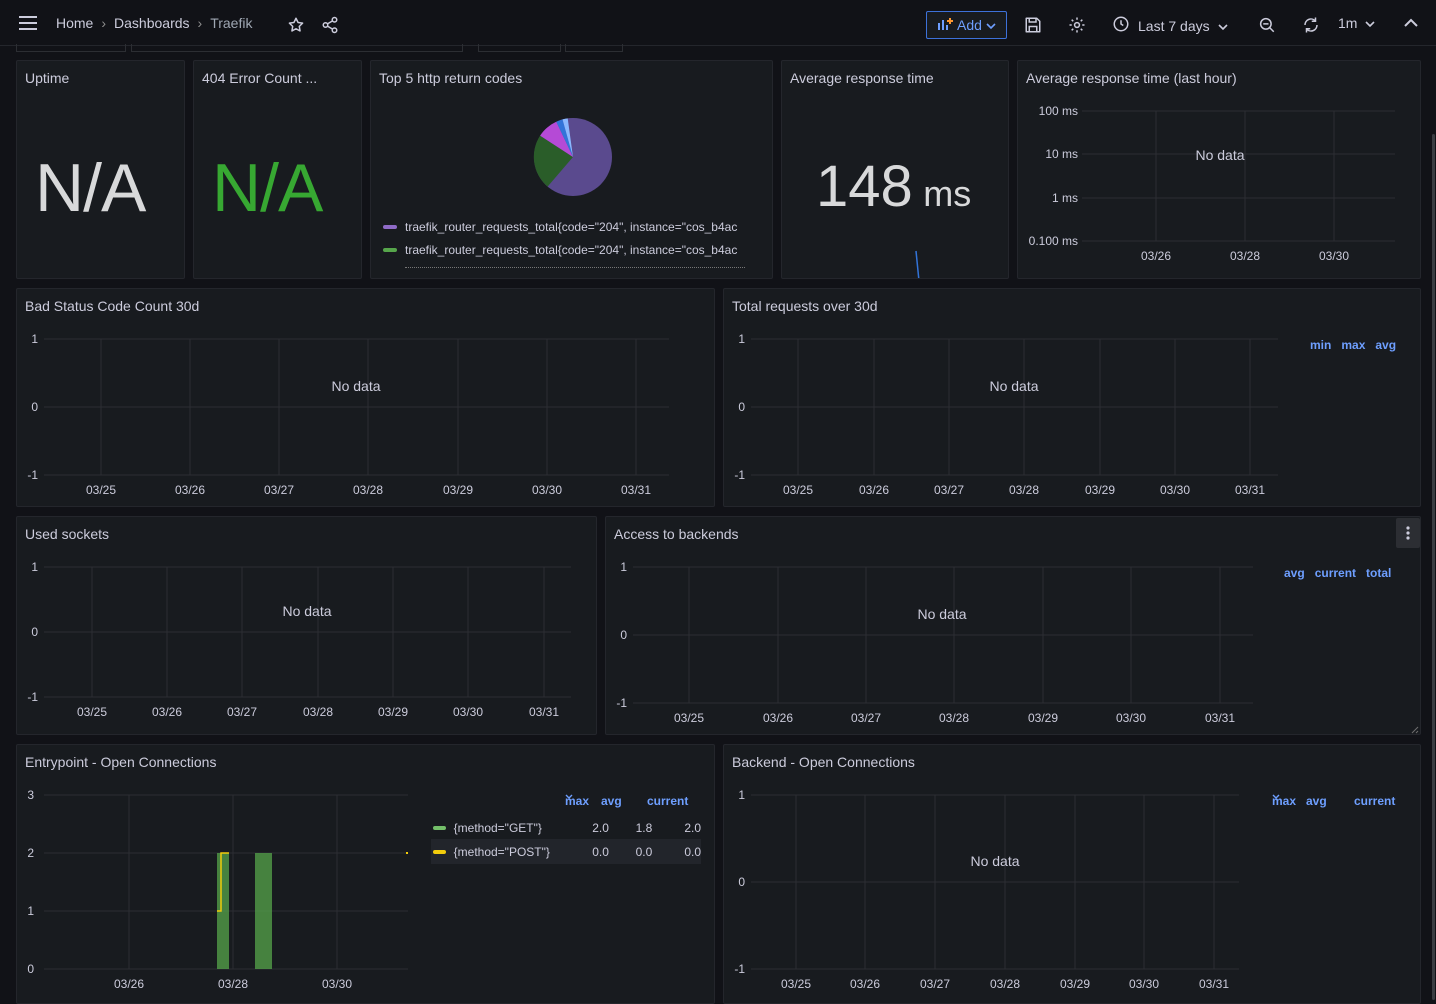  What do you see at coordinates (917, 264) in the screenshot?
I see `sparkline` at bounding box center [917, 264].